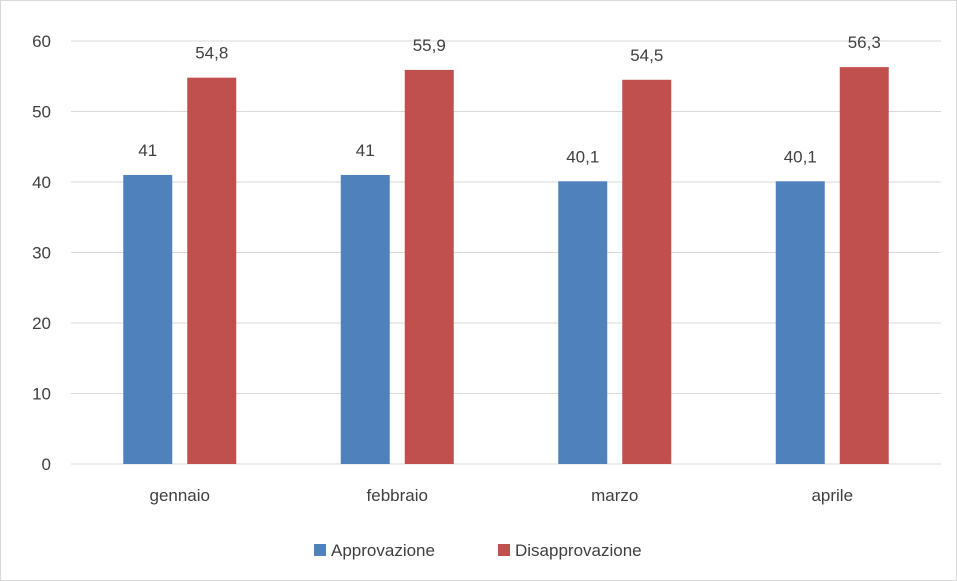 The image size is (957, 581). Describe the element at coordinates (504, 550) in the screenshot. I see `legend-swatch-disapprovazione` at that location.